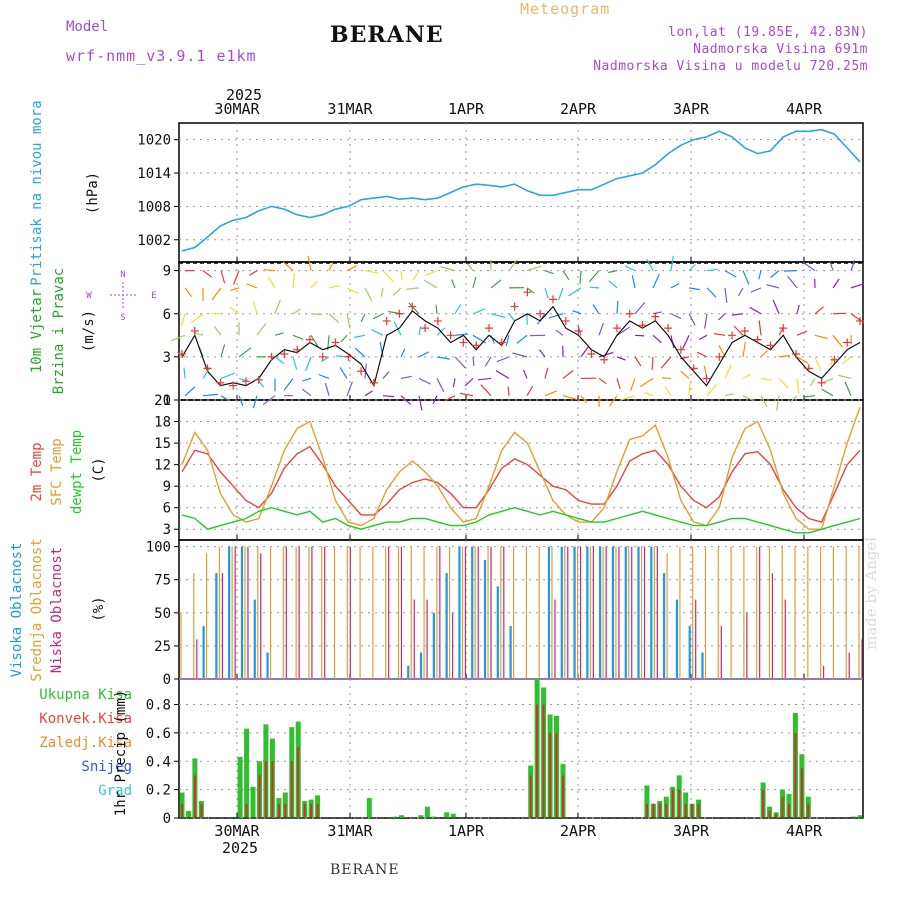 The width and height of the screenshot is (900, 900). Describe the element at coordinates (730, 66) in the screenshot. I see `model-altitude-label: Nadmorska Visina u modelu 720.25m` at that location.